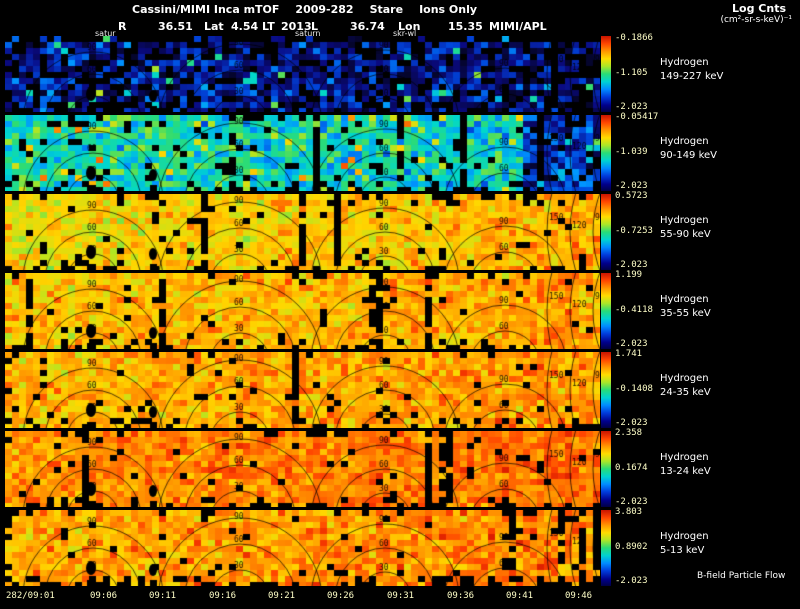 This screenshot has height=609, width=800. What do you see at coordinates (685, 465) in the screenshot?
I see `species-label-block: Hydrogen 13-24 keV` at bounding box center [685, 465].